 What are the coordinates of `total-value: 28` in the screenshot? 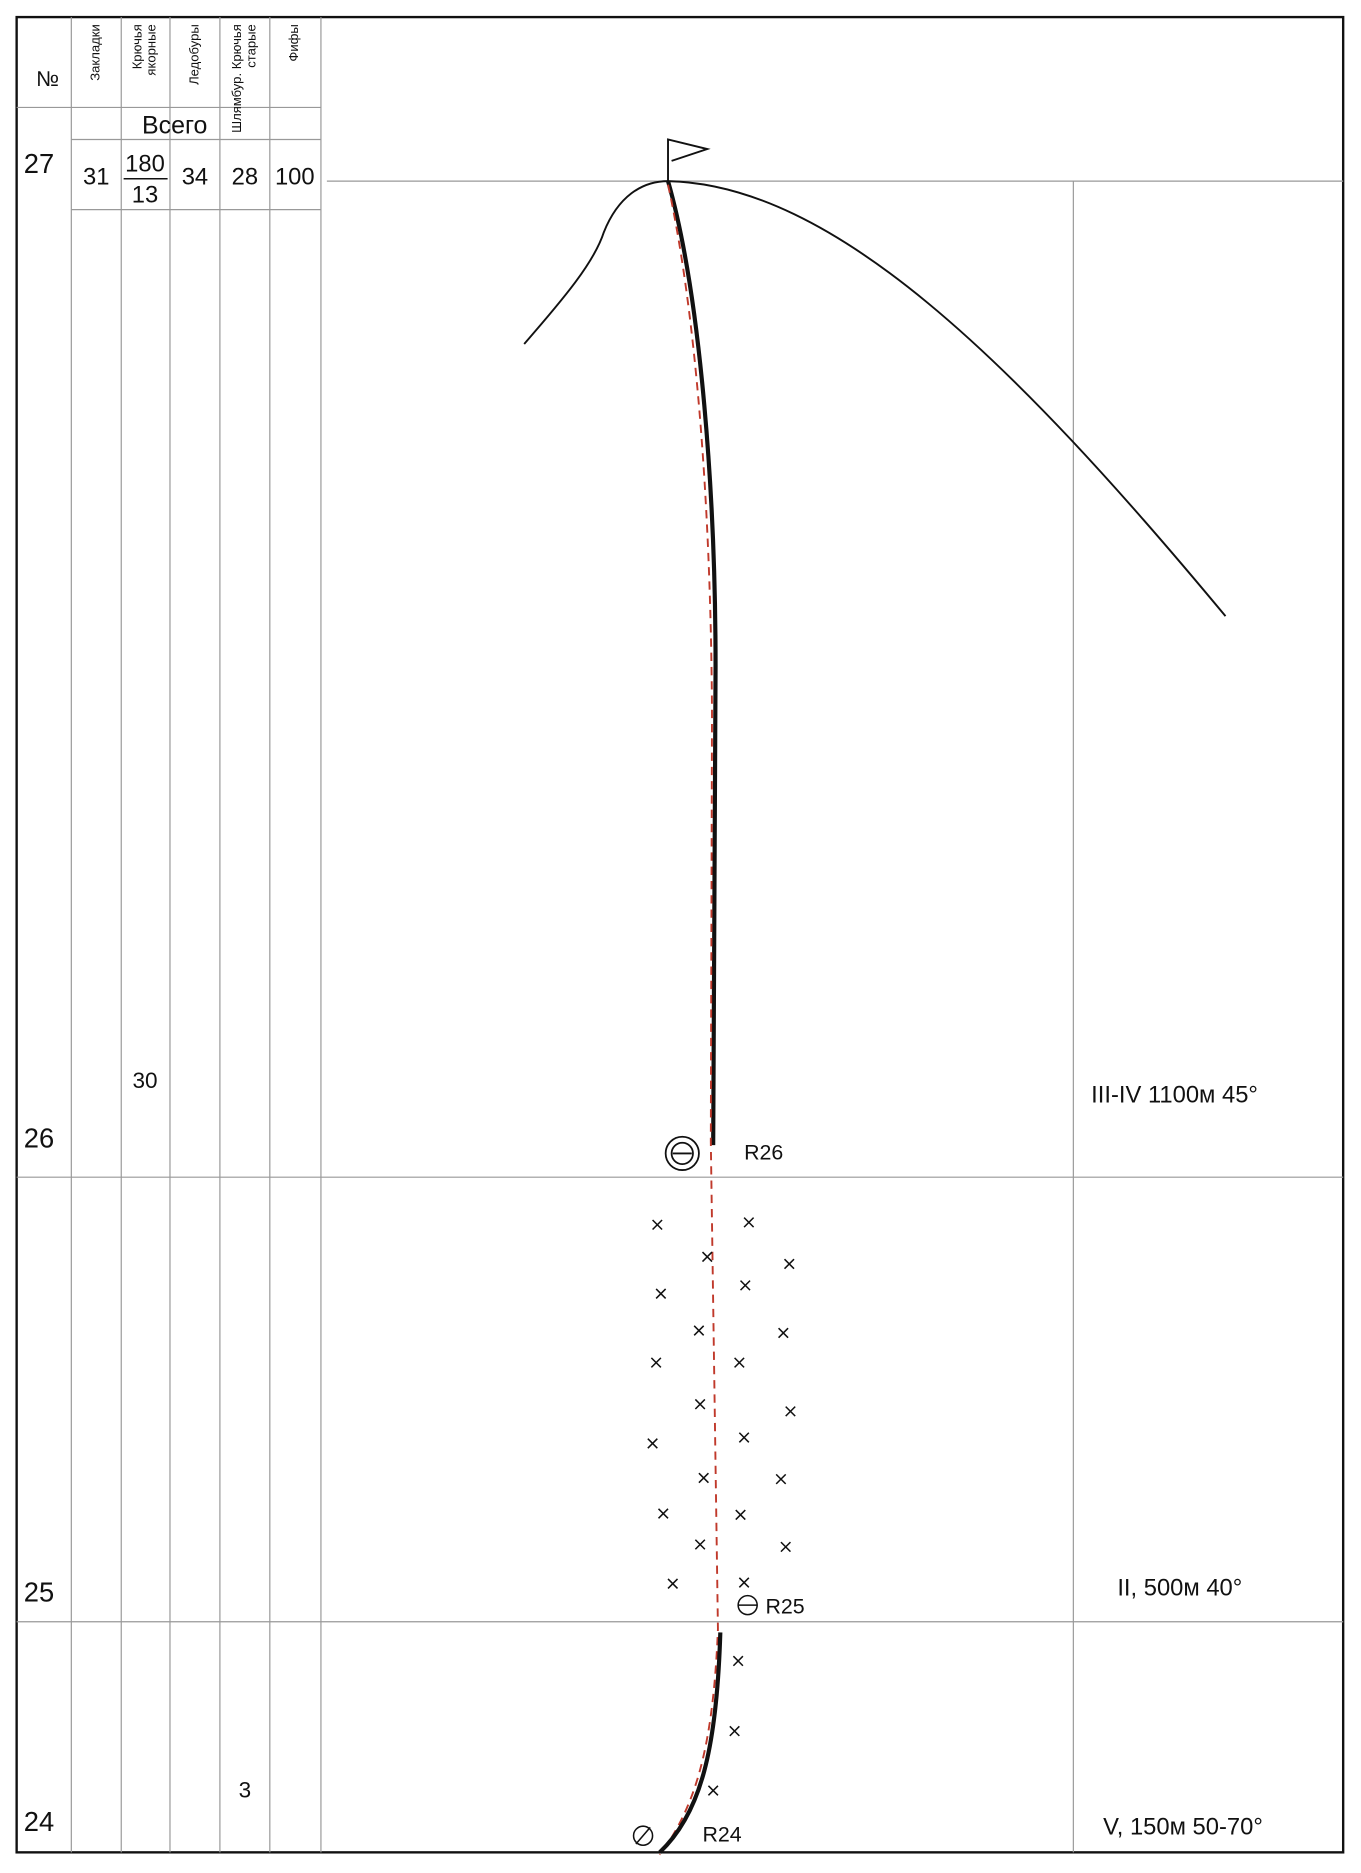 It's located at (245, 177).